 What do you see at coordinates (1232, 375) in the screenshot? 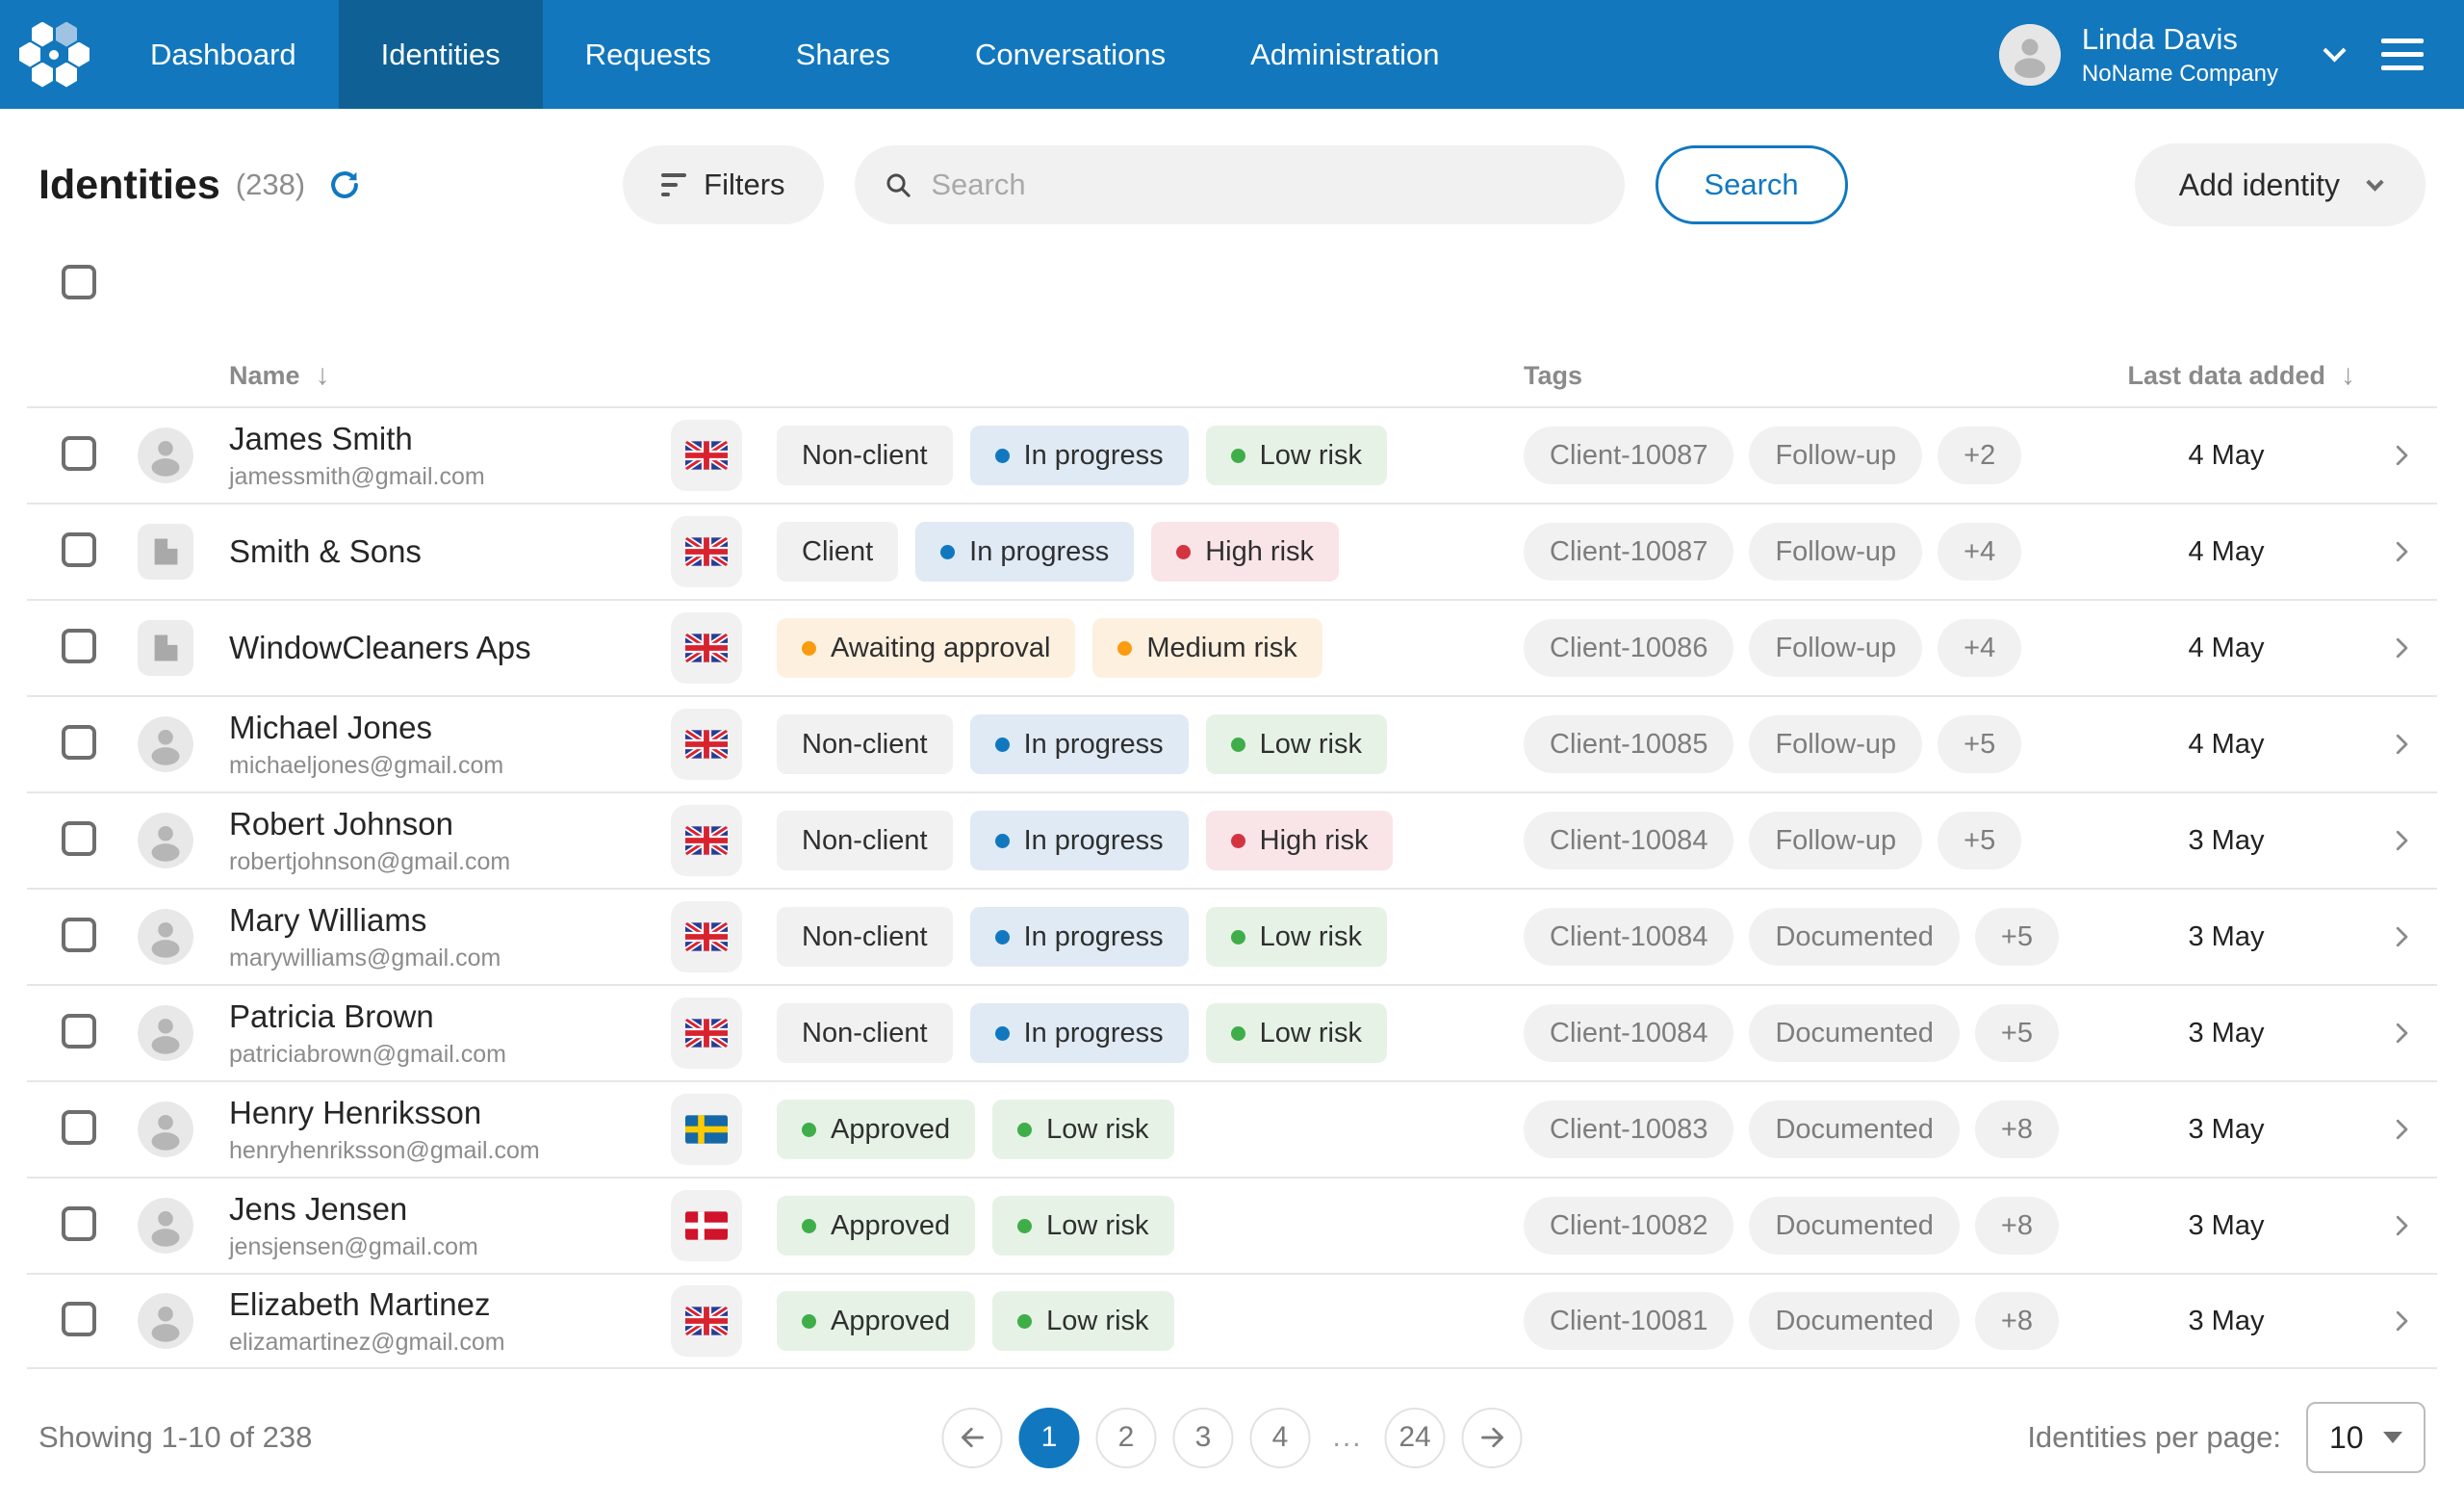
I see `table-header: Name ↓ Tags Last data added ↓` at bounding box center [1232, 375].